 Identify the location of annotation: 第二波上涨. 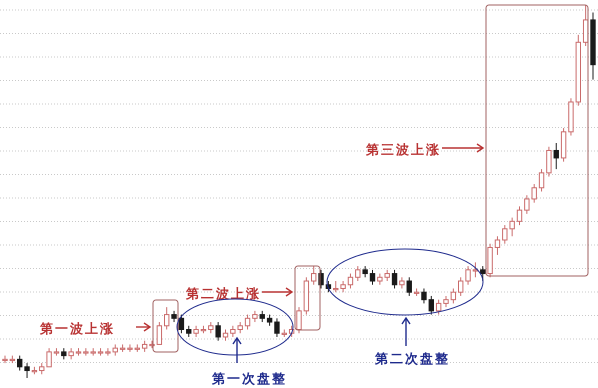
(223, 294).